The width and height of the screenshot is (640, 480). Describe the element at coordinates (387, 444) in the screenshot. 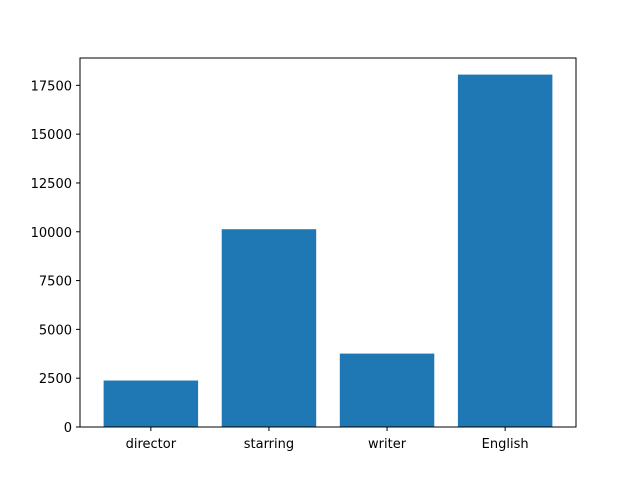

I see `x-tick-label: writer` at that location.